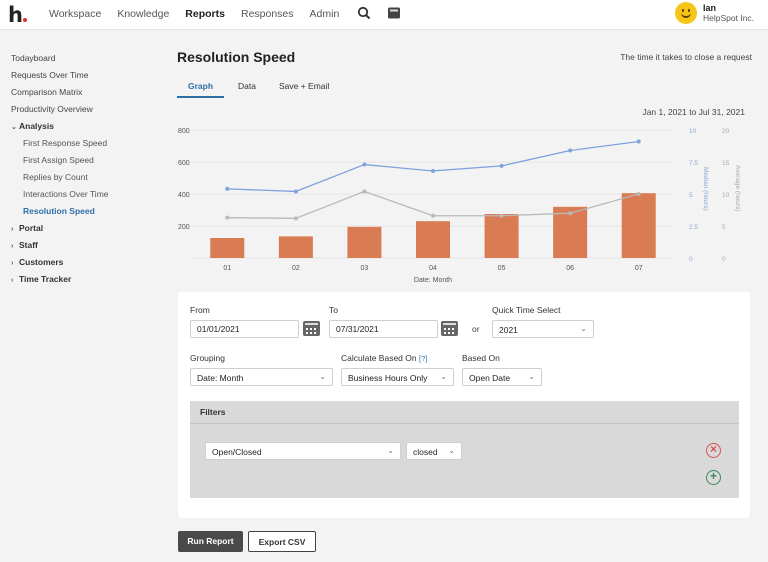  What do you see at coordinates (201, 86) in the screenshot?
I see `tab-graph: Graph` at bounding box center [201, 86].